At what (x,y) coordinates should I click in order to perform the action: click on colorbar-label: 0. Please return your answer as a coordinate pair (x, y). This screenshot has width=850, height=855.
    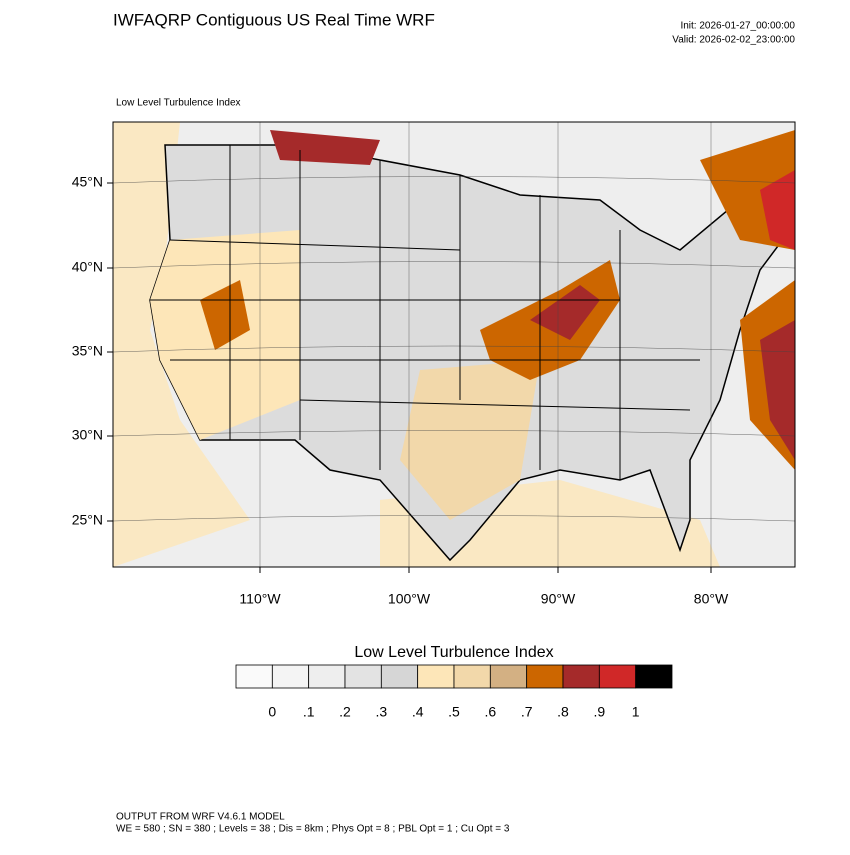
    Looking at the image, I should click on (272, 712).